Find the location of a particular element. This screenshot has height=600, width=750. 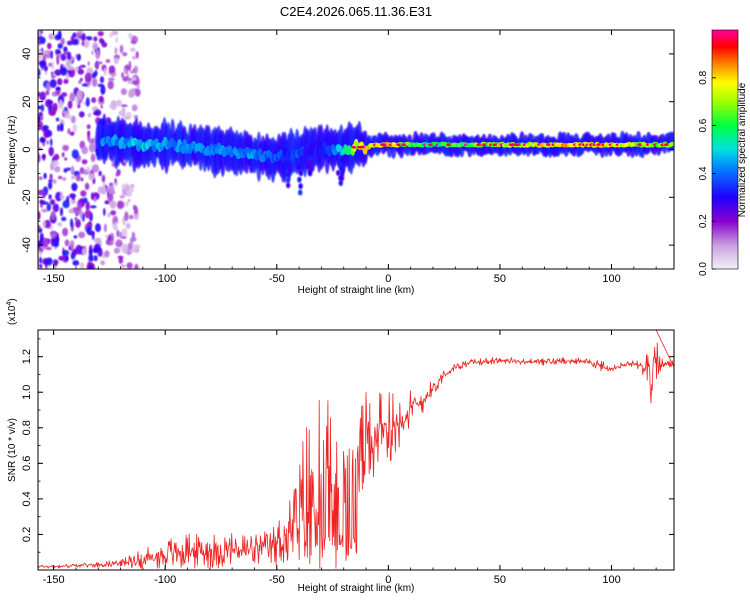

y-tick-label: 1.2 is located at coordinates (27, 356).